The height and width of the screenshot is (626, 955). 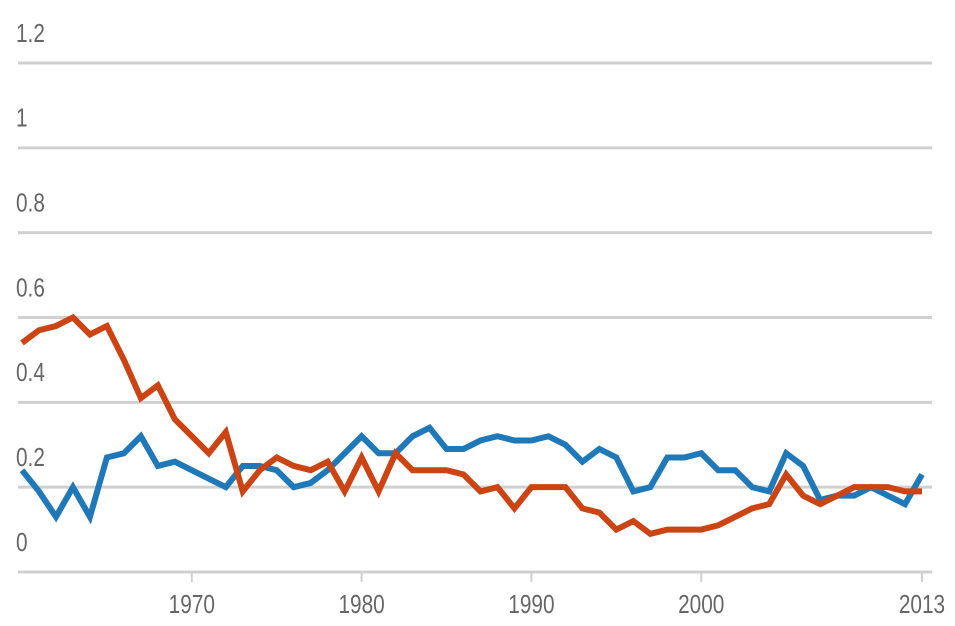 I want to click on x-tick-label: 1980, so click(x=361, y=604).